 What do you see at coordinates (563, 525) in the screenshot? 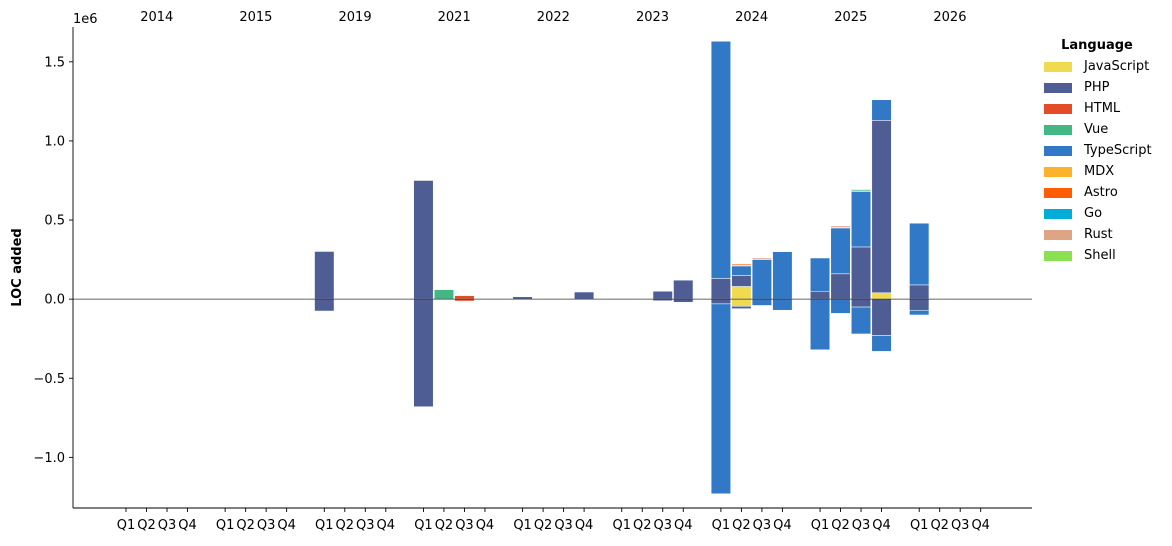
I see `x-tick-label-2022-q3: Q3` at bounding box center [563, 525].